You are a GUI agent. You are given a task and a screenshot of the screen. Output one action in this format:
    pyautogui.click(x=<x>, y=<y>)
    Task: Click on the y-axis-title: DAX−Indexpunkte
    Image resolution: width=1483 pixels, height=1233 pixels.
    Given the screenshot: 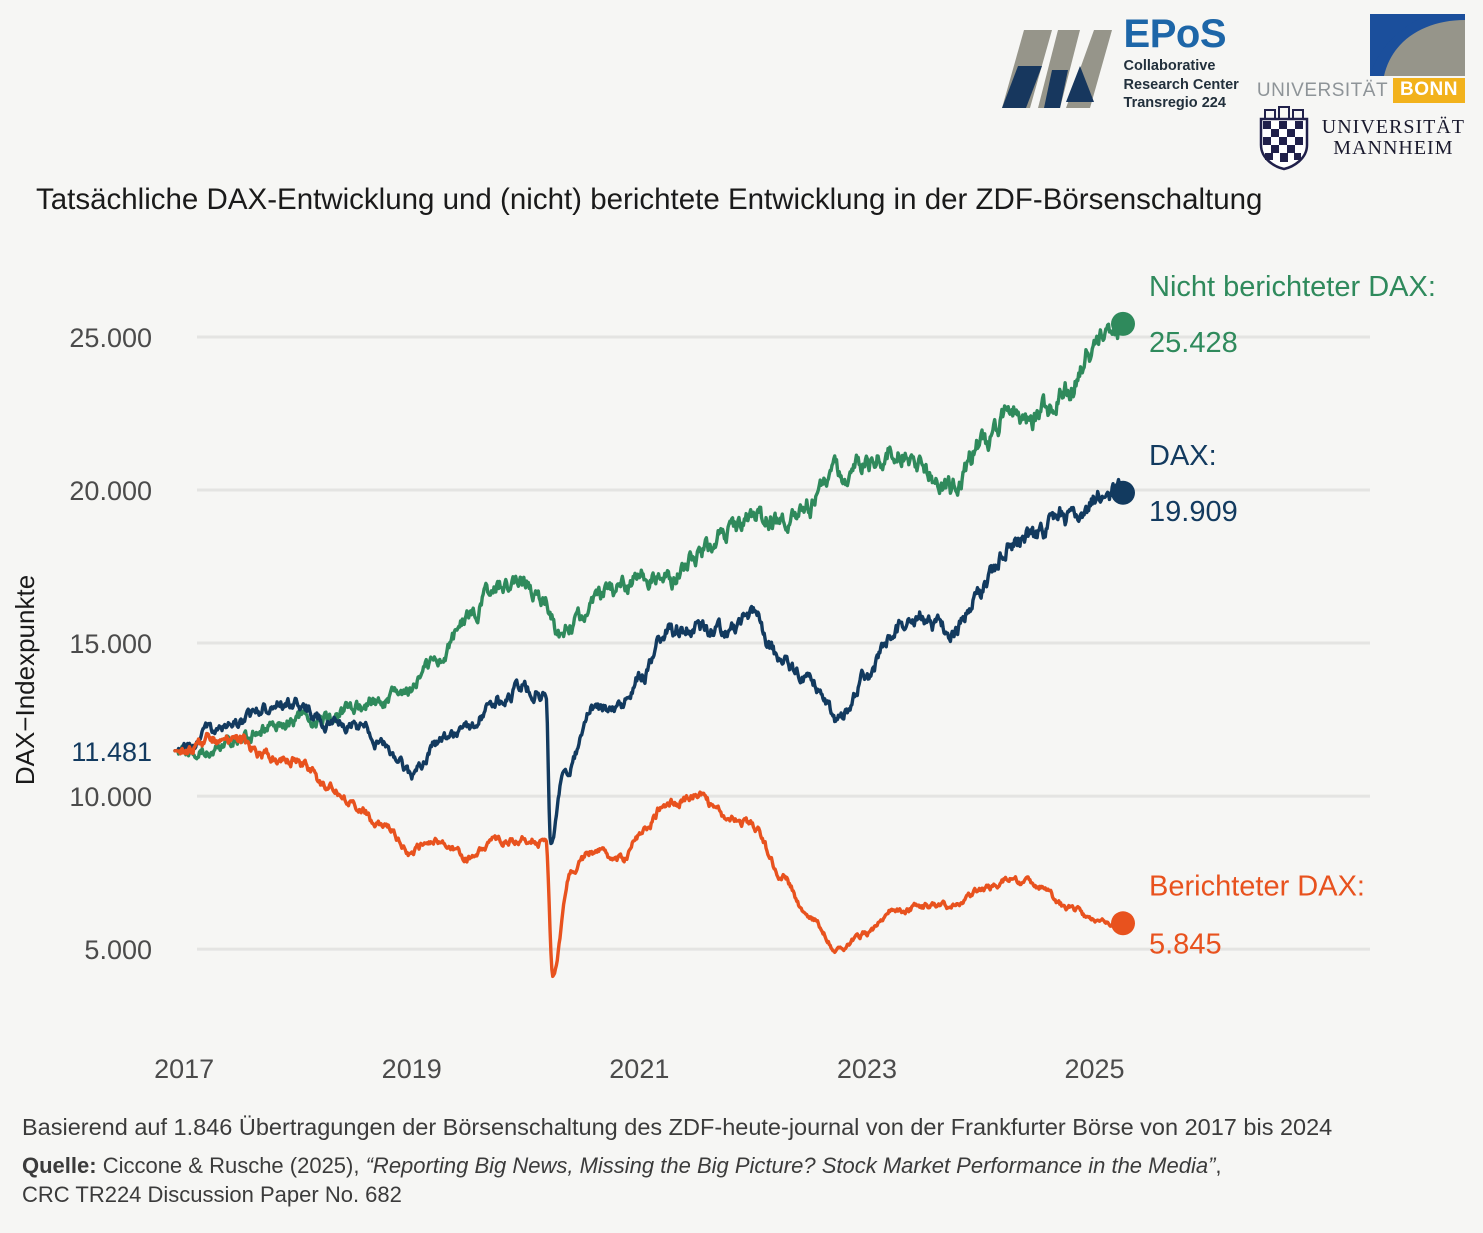 What is the action you would take?
    pyautogui.click(x=25, y=680)
    